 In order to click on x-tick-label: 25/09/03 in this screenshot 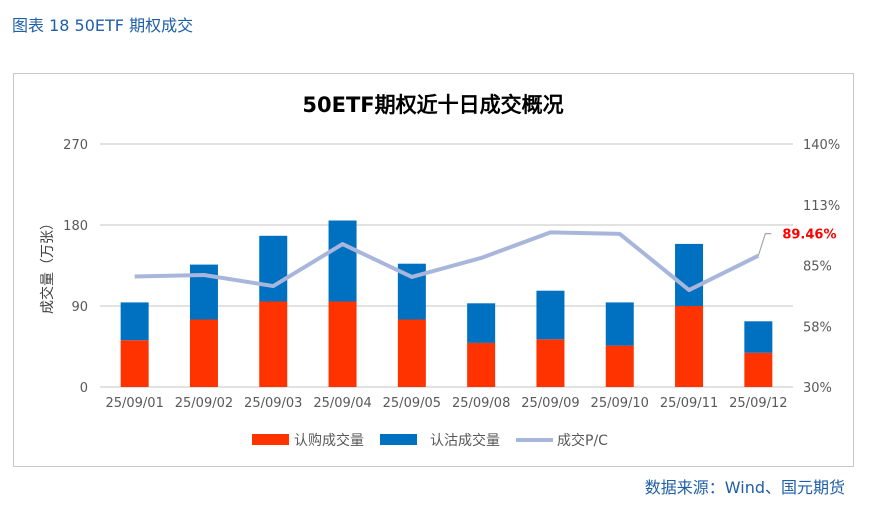, I will do `click(273, 403)`.